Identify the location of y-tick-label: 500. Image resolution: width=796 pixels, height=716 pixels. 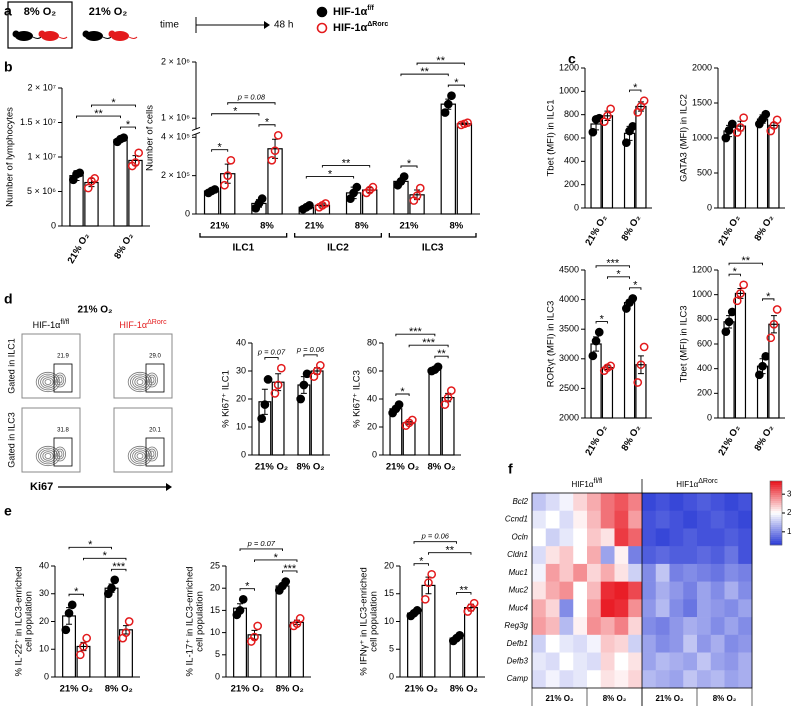
(704, 172).